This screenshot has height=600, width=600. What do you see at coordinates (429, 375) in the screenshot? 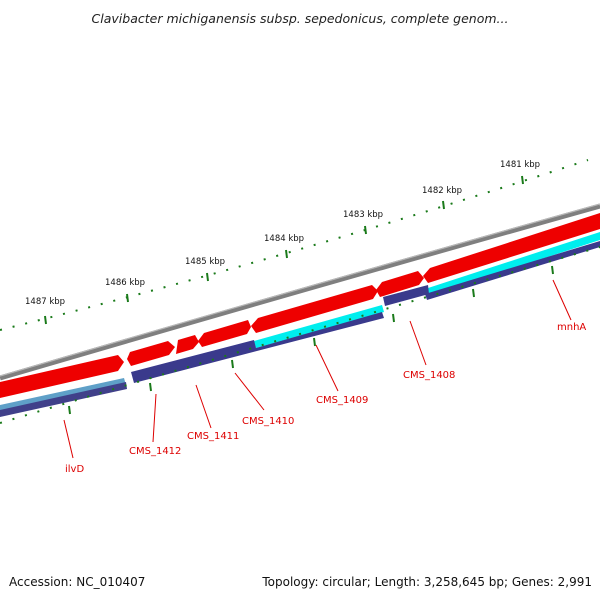
I see `gene-label-cms1408: CMS_1408` at bounding box center [429, 375].